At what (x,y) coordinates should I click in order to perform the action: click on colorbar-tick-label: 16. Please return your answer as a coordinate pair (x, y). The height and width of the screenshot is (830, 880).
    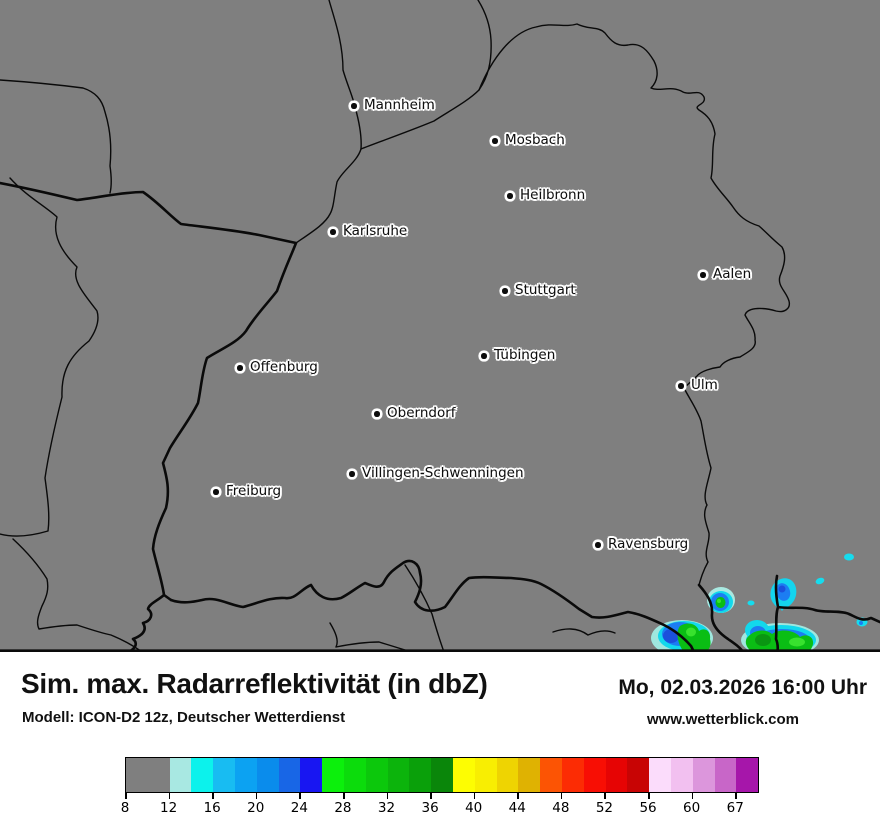
    Looking at the image, I should click on (212, 808).